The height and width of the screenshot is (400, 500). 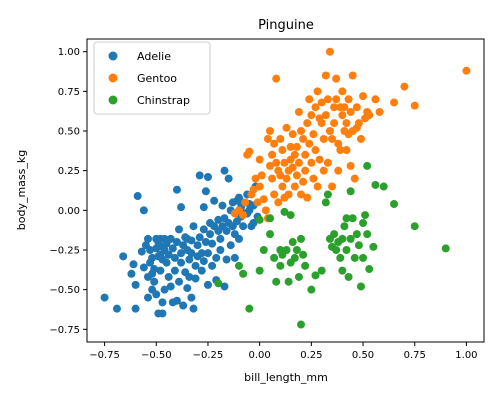 What do you see at coordinates (286, 377) in the screenshot?
I see `x-axis-label: bill_length_mm` at bounding box center [286, 377].